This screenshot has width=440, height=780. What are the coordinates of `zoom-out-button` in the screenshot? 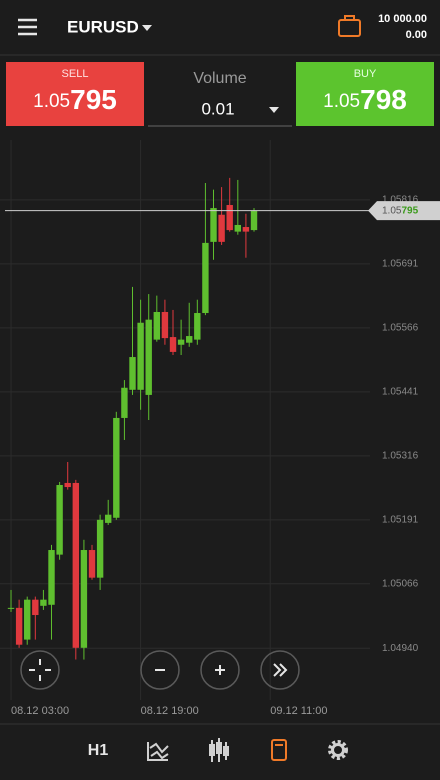 It's located at (160, 670).